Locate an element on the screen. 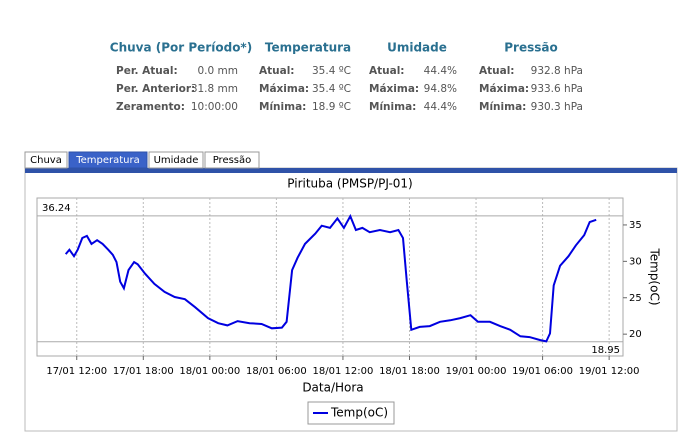  y-tick-label: 25 is located at coordinates (635, 298).